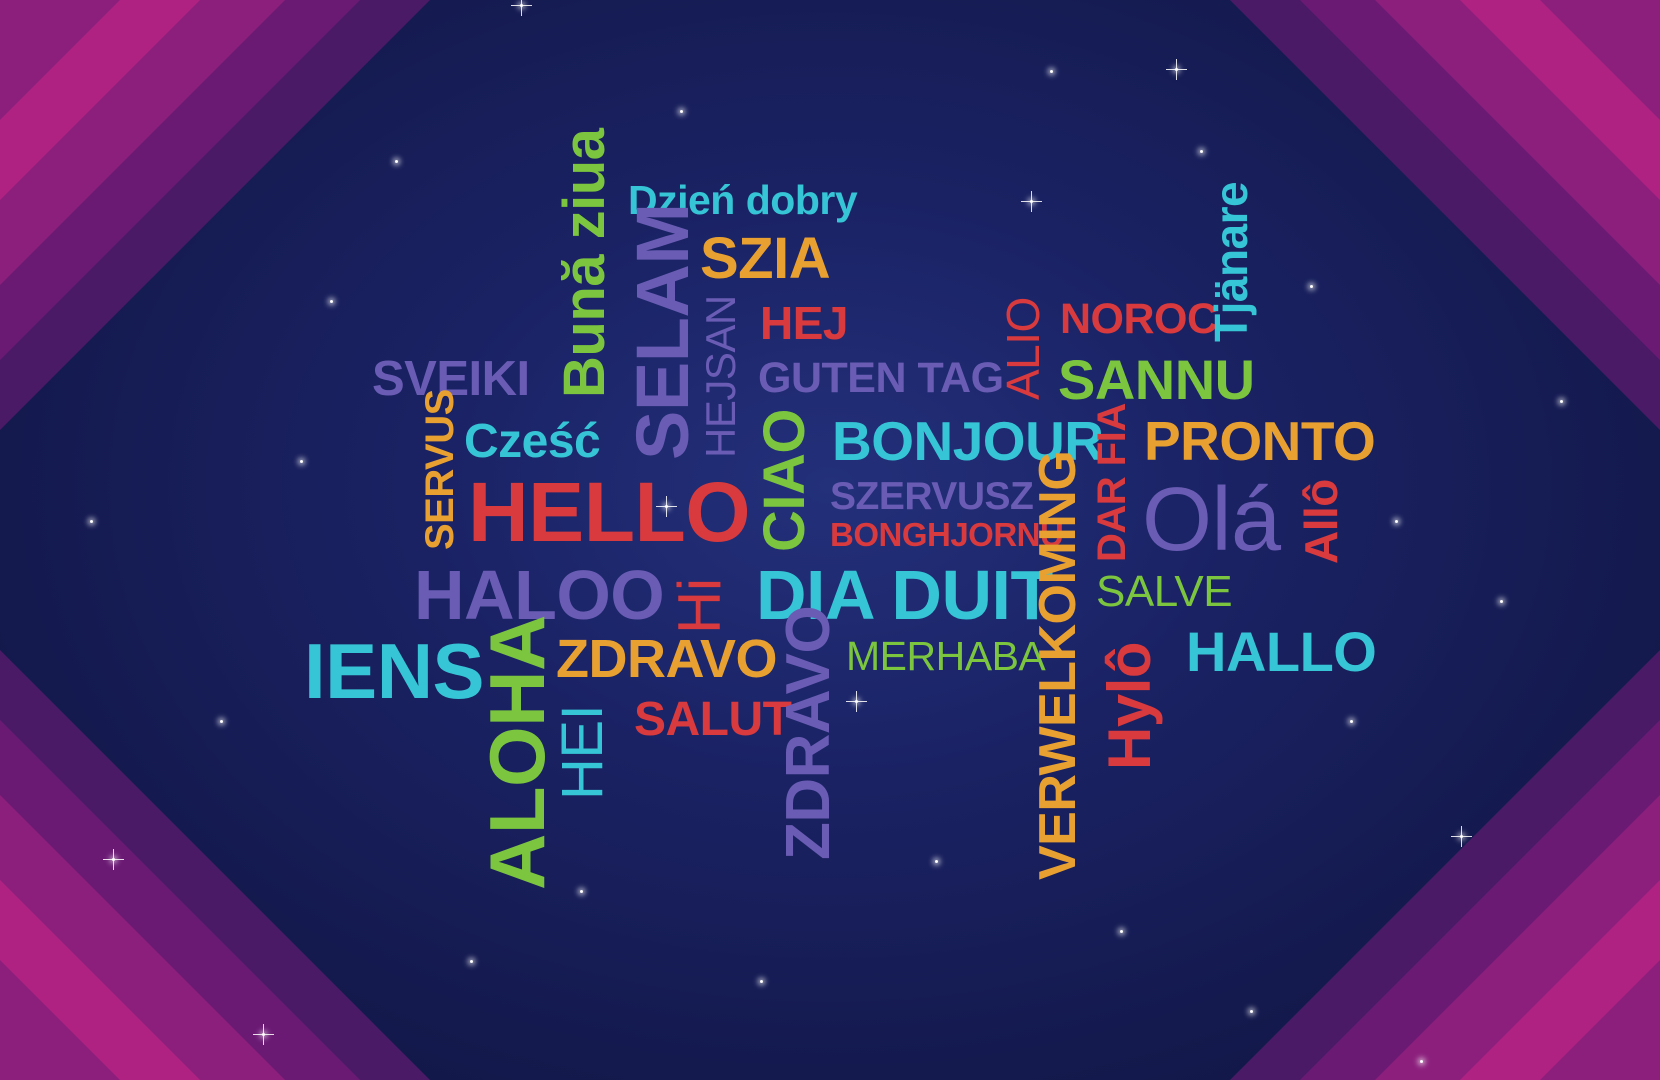  Describe the element at coordinates (946, 656) in the screenshot. I see `word-merhaba: MERHABA` at that location.